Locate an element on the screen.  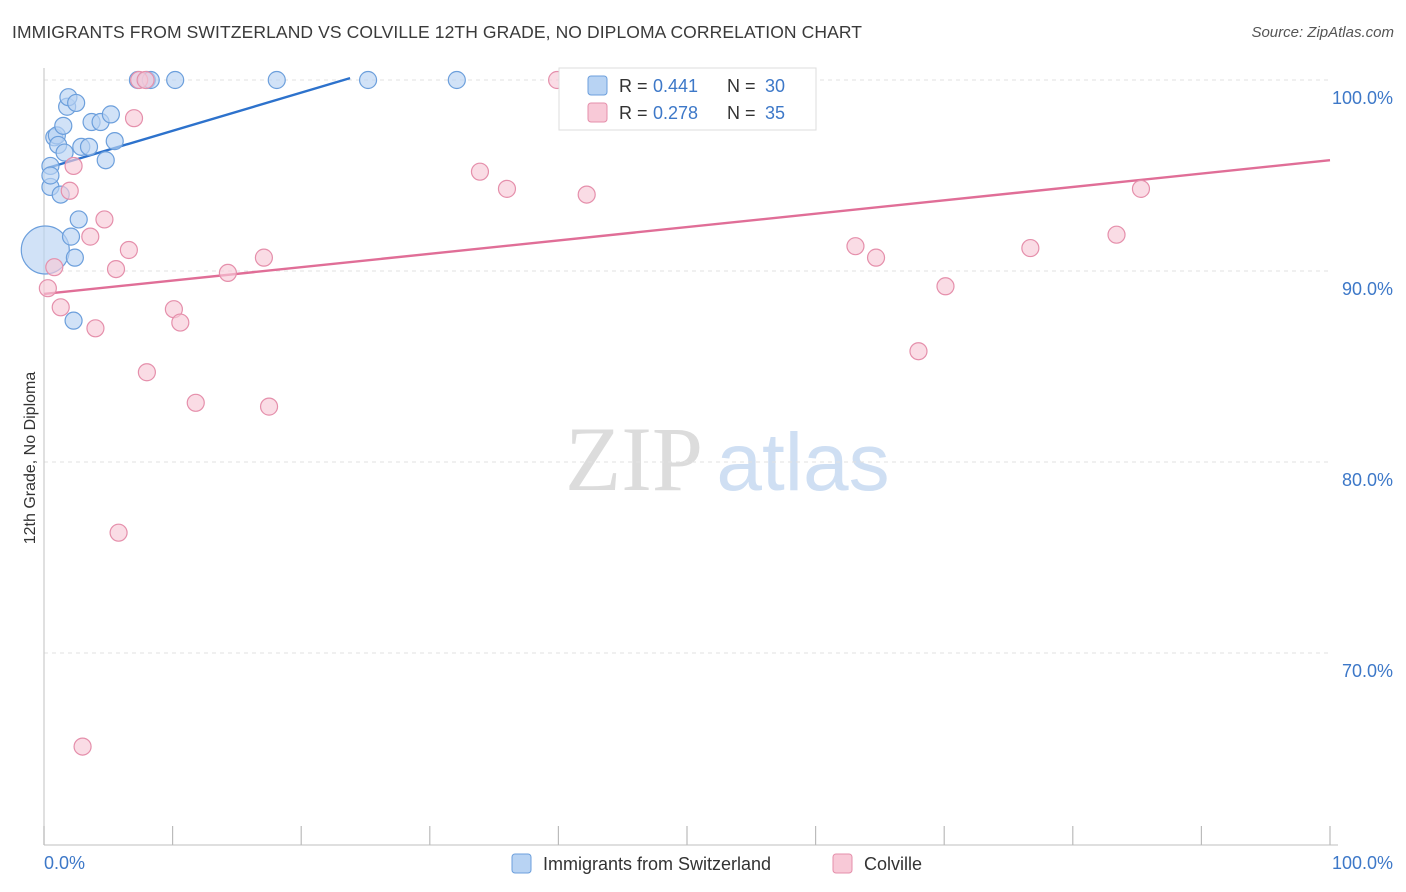
stats-legend: R = 0.441 N = 30 R = 0.278 N = 35 is located at coordinates (687, 99).